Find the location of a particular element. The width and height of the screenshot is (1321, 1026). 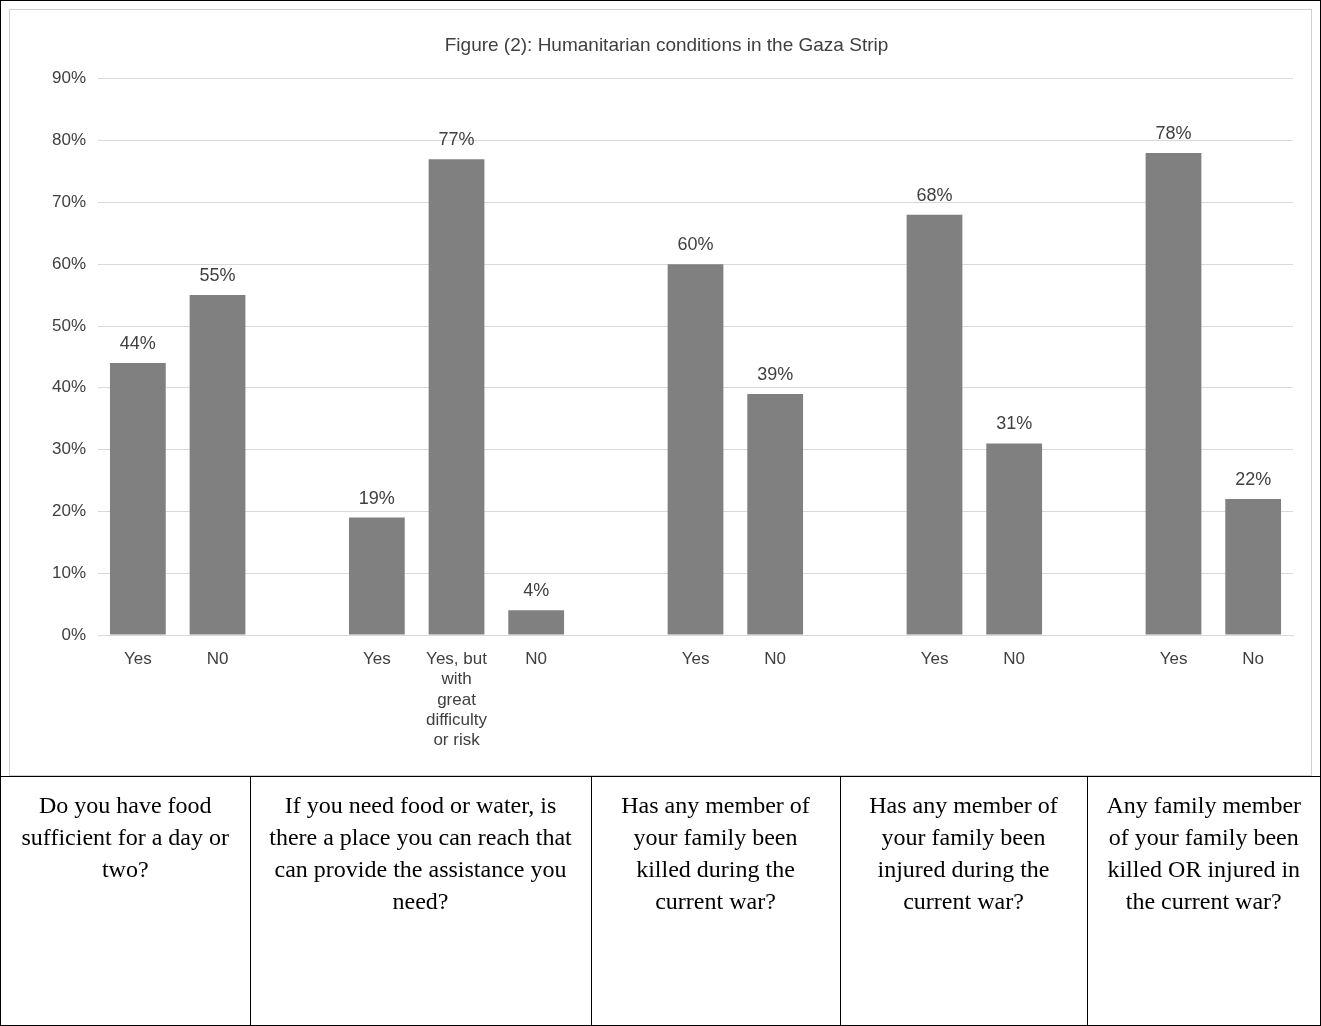

chart-title: Figure (2): Humanitarian conditions in the Gaza Strip is located at coordinates (666, 44).